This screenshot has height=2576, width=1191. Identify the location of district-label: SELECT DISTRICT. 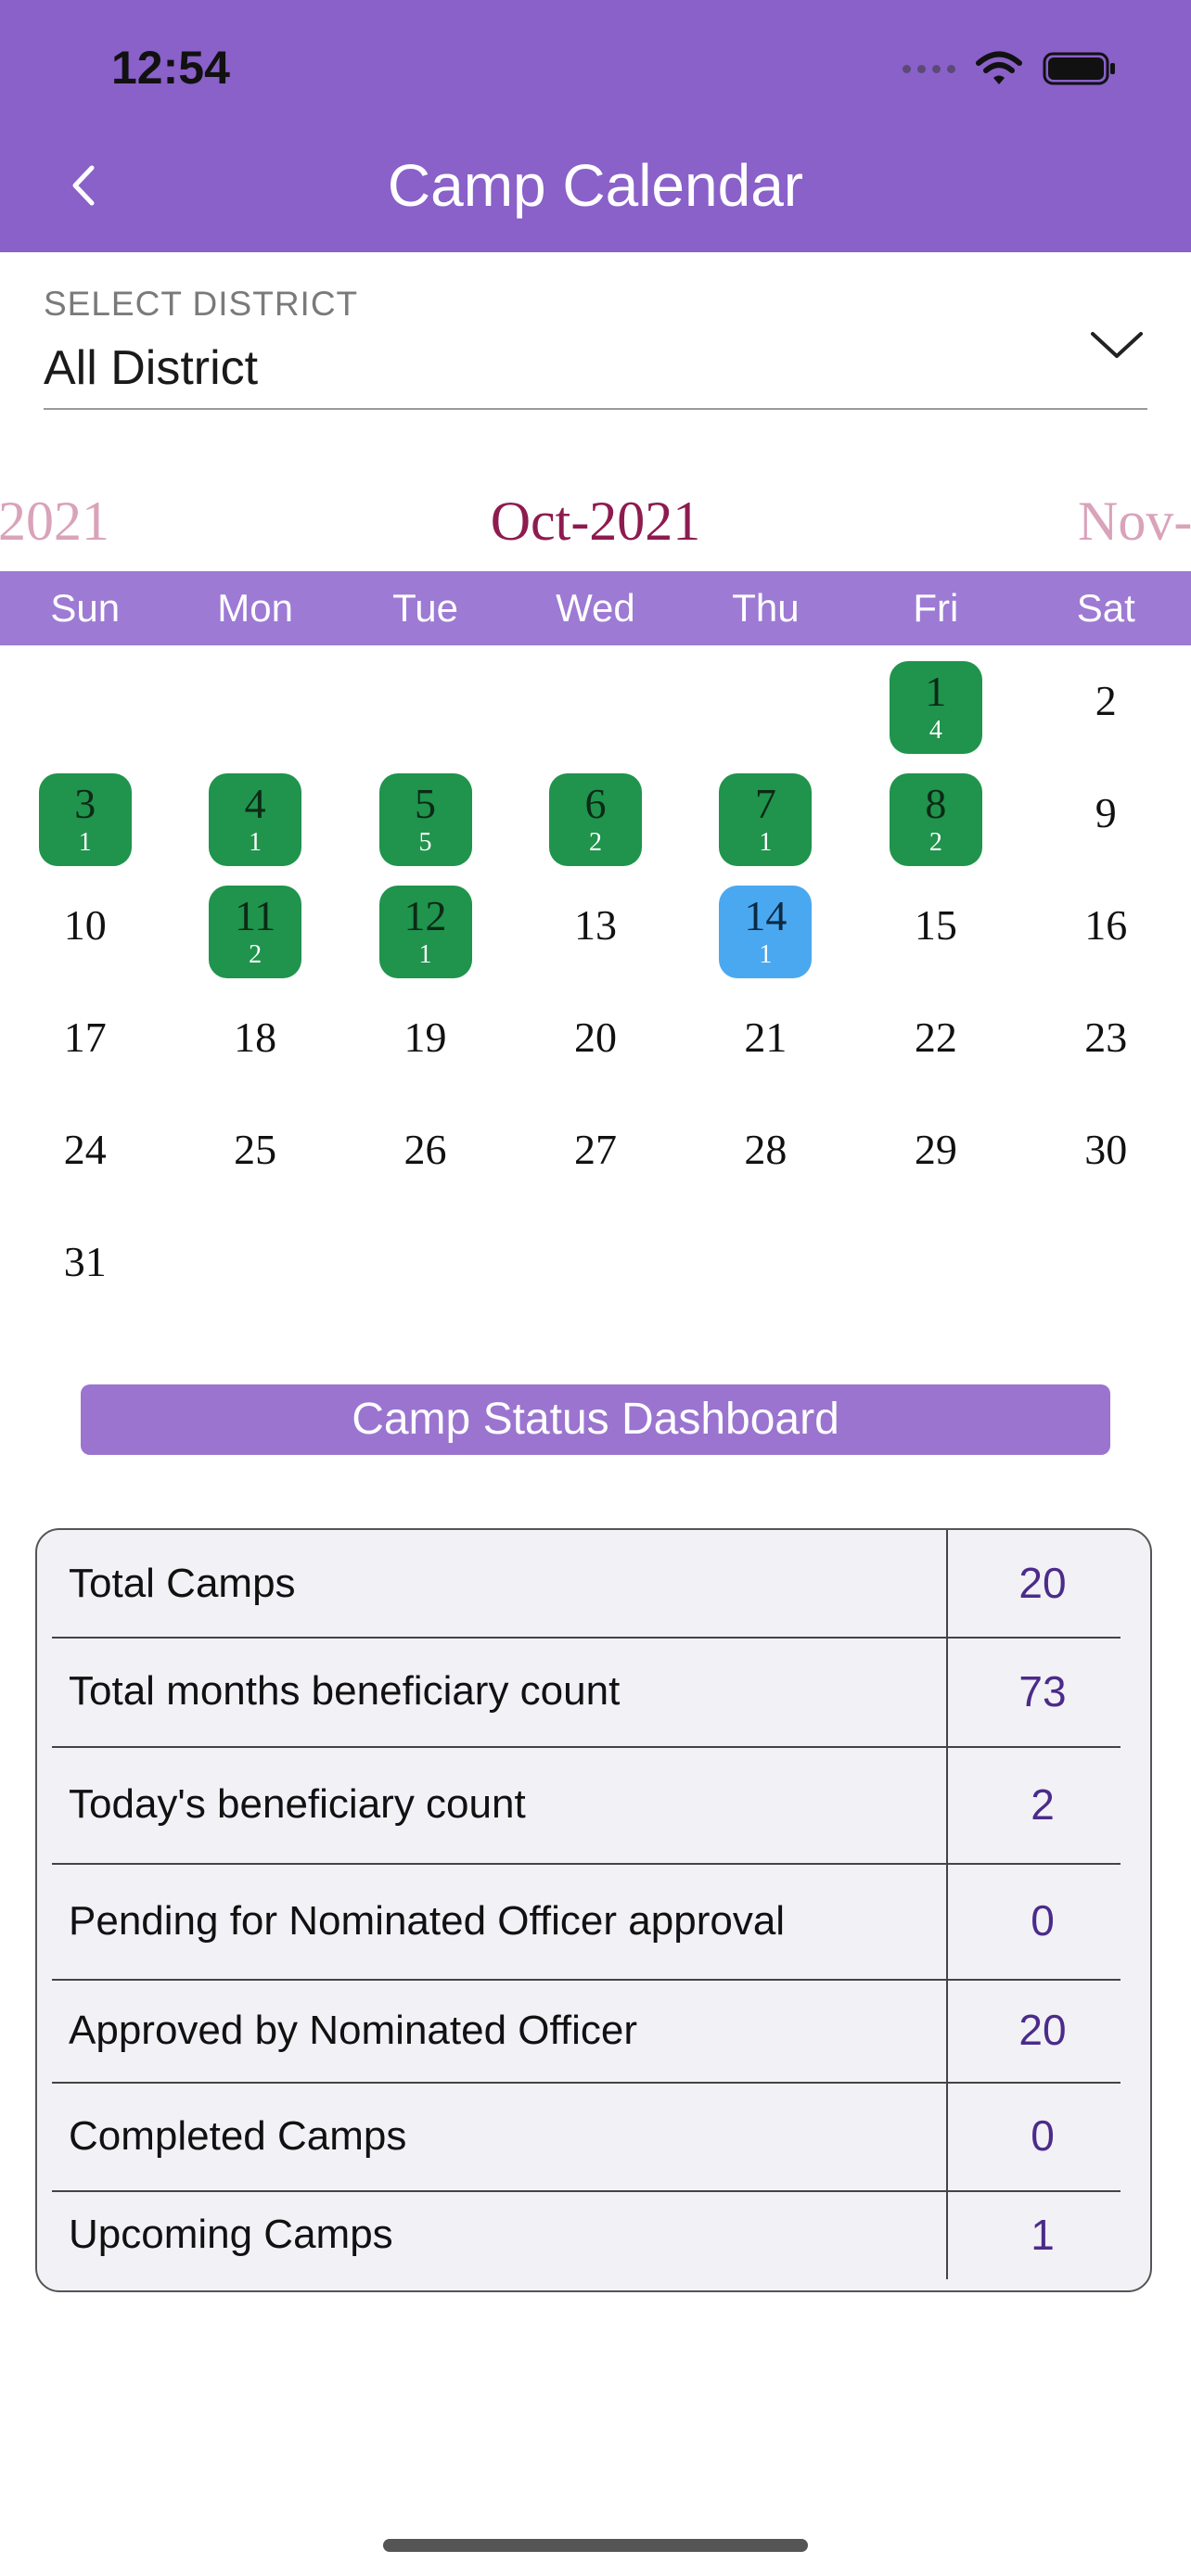
(201, 304).